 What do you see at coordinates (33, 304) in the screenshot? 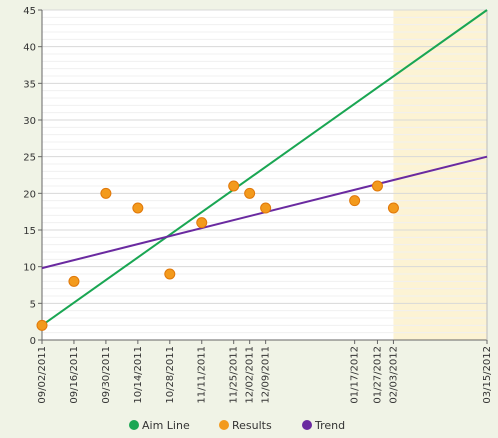
I see `y-tick-label: 5` at bounding box center [33, 304].